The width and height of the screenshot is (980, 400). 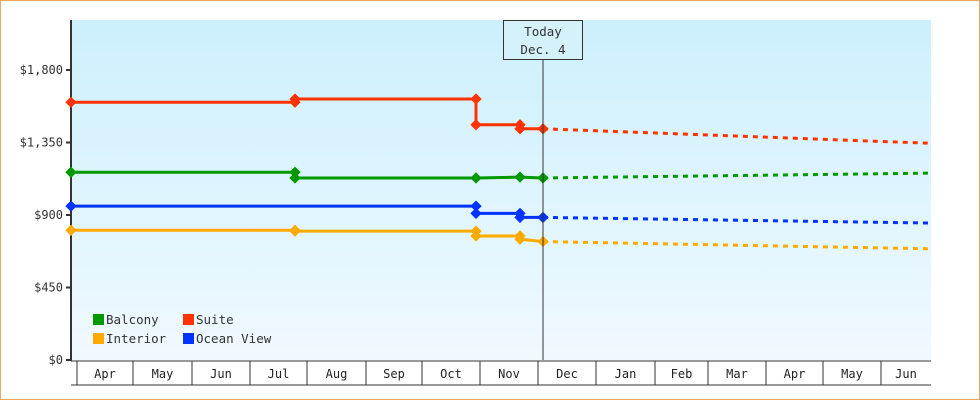 What do you see at coordinates (138, 319) in the screenshot?
I see `legend-item-balcony: Balcony` at bounding box center [138, 319].